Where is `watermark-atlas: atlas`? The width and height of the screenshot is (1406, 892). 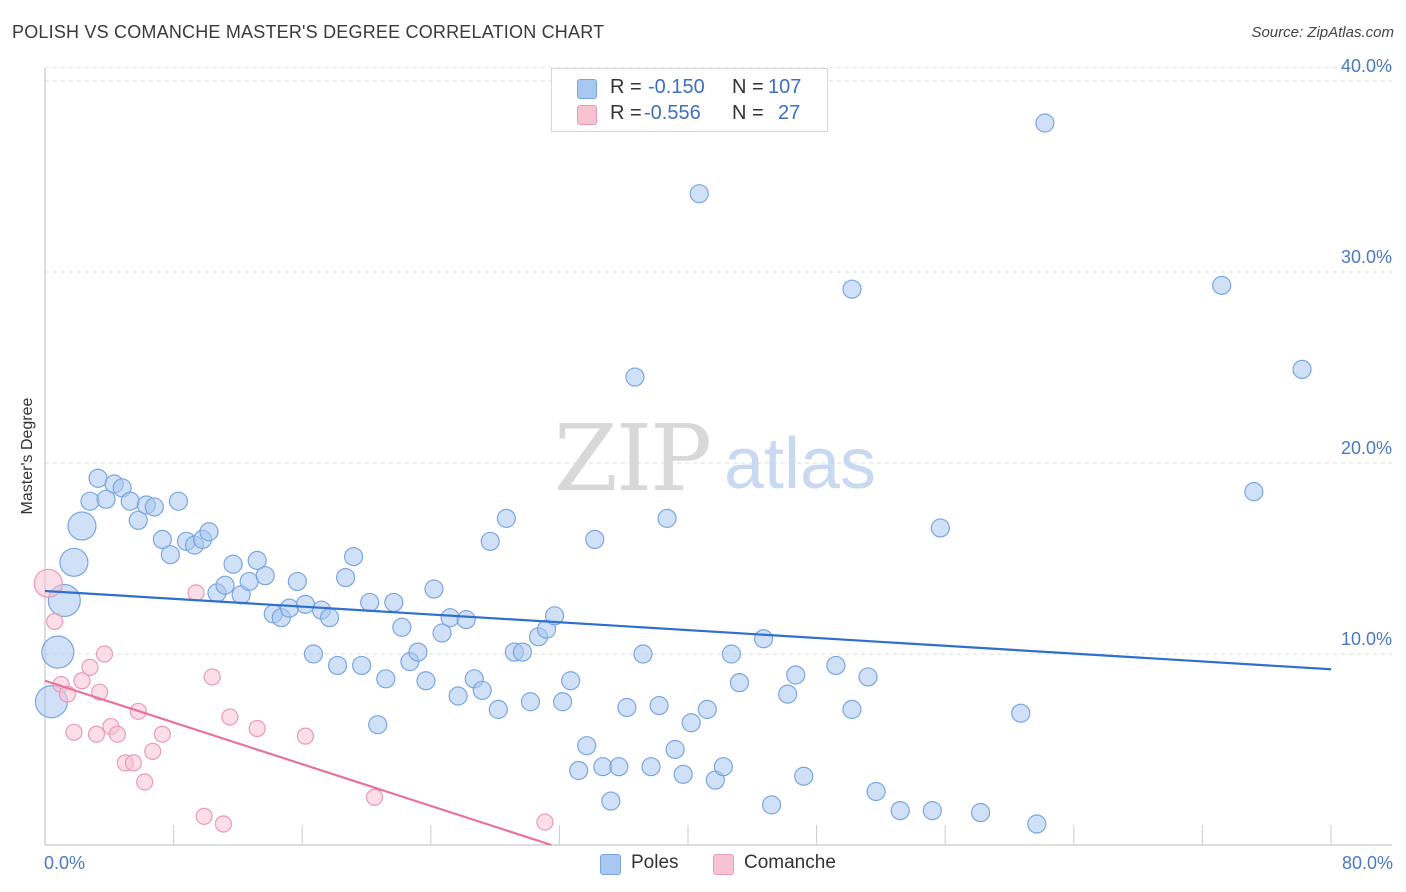
watermark-atlas: atlas is located at coordinates (800, 464).